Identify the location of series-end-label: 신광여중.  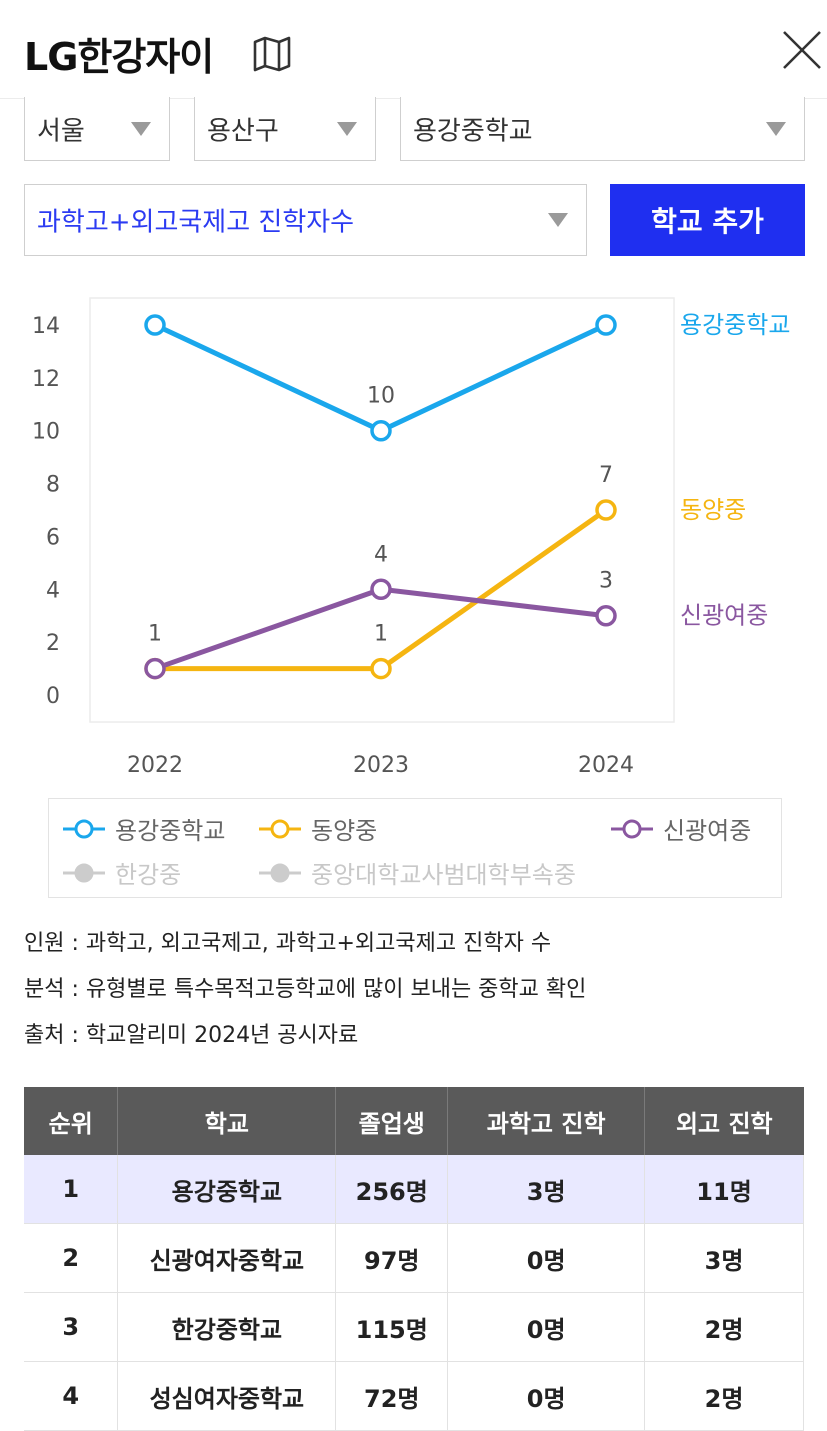
(724, 616).